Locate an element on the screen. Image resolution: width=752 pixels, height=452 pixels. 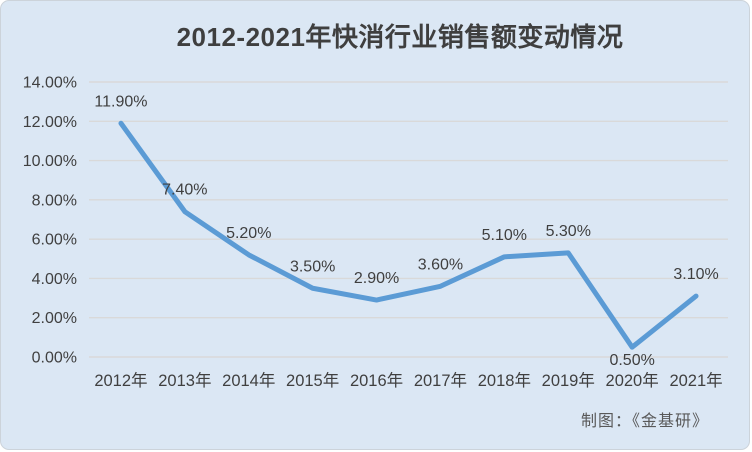
y-tick-label: 2.00% is located at coordinates (54, 318).